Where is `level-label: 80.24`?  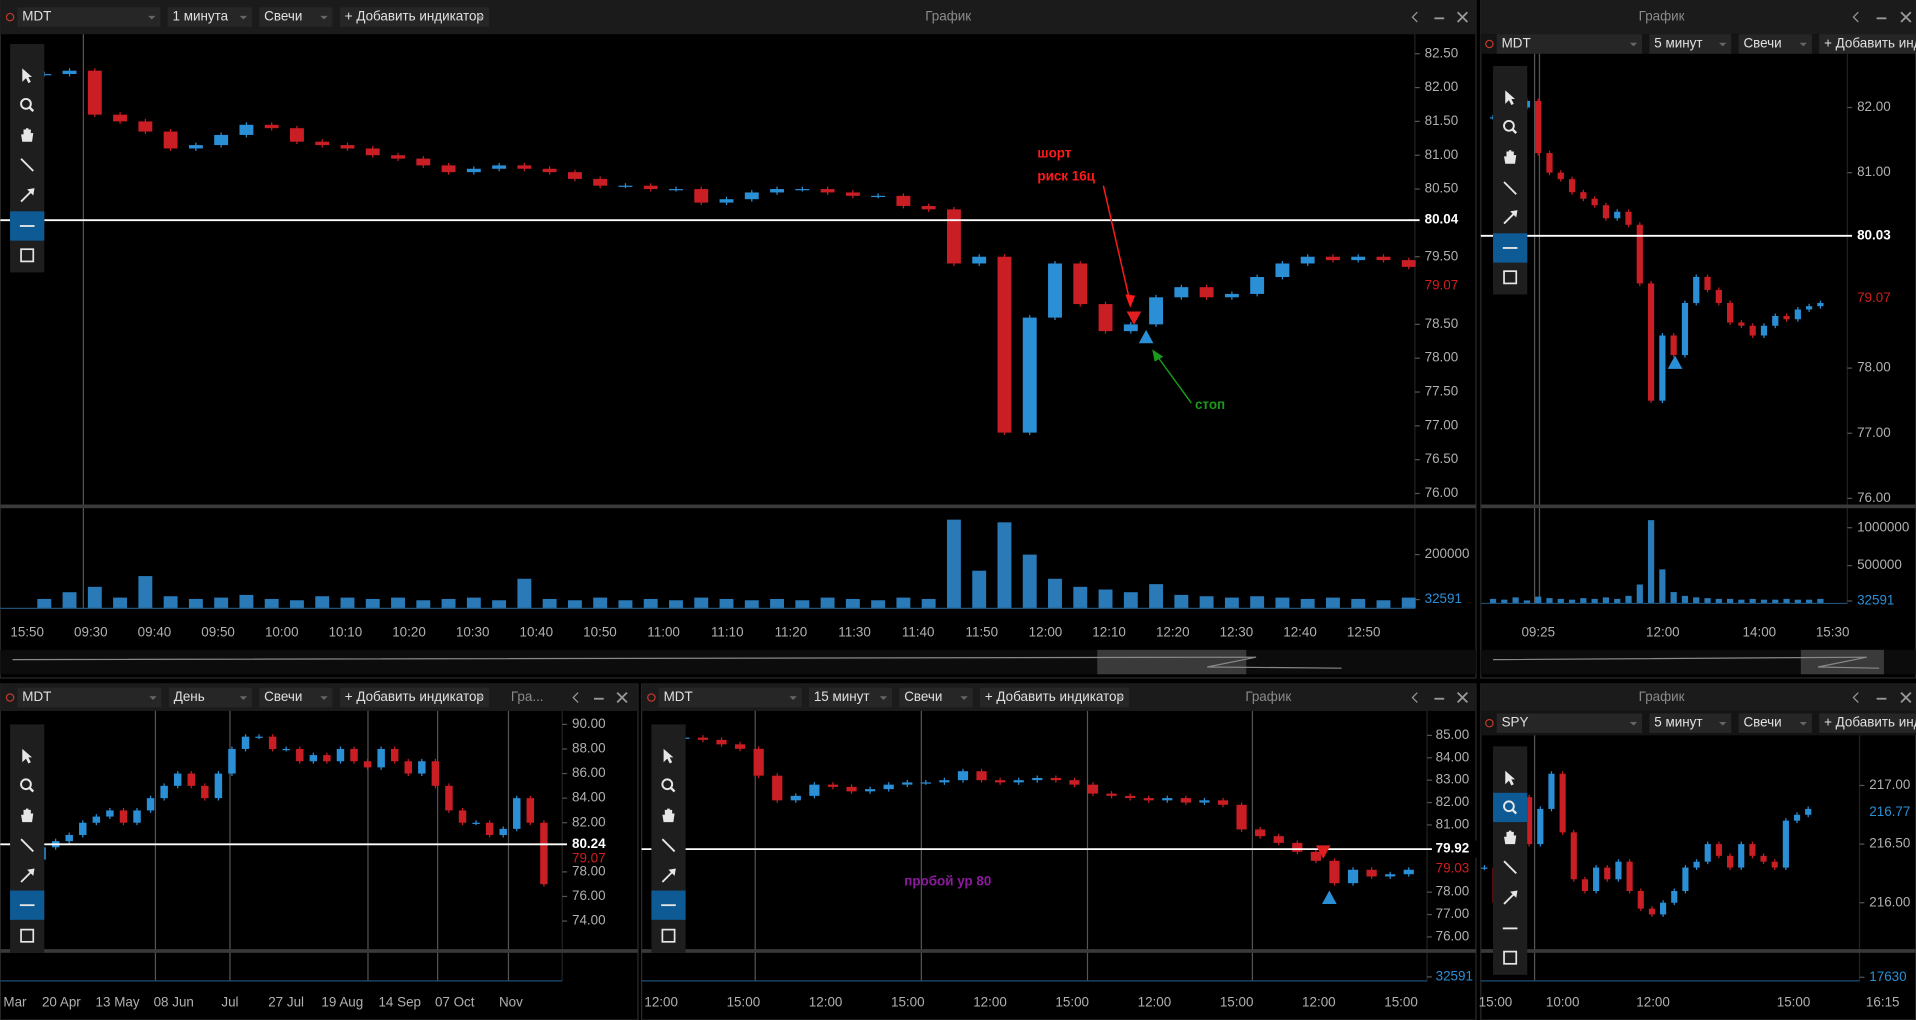
level-label: 80.24 is located at coordinates (589, 843).